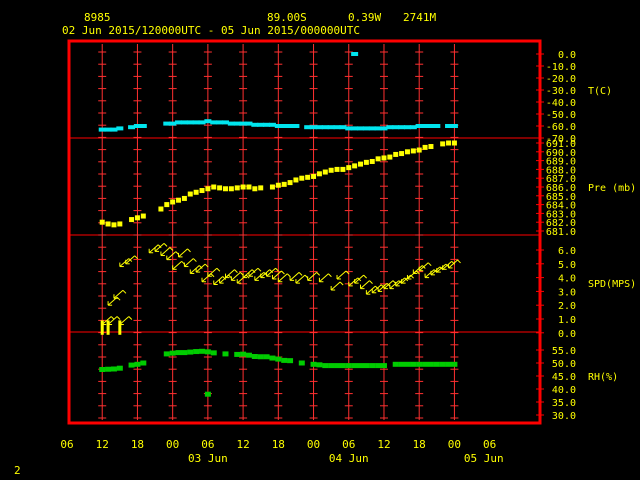 Image resolution: width=640 pixels, height=480 pixels. Describe the element at coordinates (242, 444) in the screenshot. I see `x-tick-label: 12` at that location.